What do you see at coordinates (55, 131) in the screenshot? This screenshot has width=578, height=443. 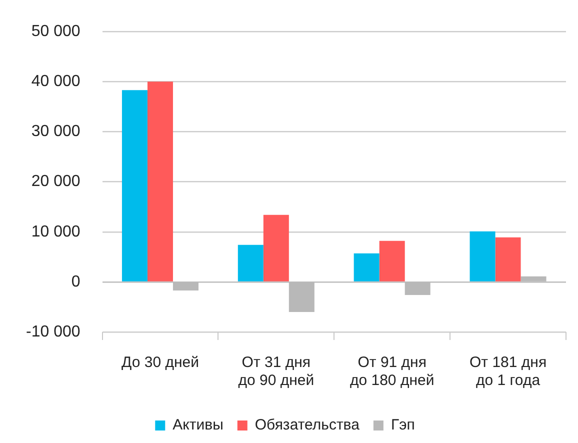 I see `y-tick-label: 30 000` at bounding box center [55, 131].